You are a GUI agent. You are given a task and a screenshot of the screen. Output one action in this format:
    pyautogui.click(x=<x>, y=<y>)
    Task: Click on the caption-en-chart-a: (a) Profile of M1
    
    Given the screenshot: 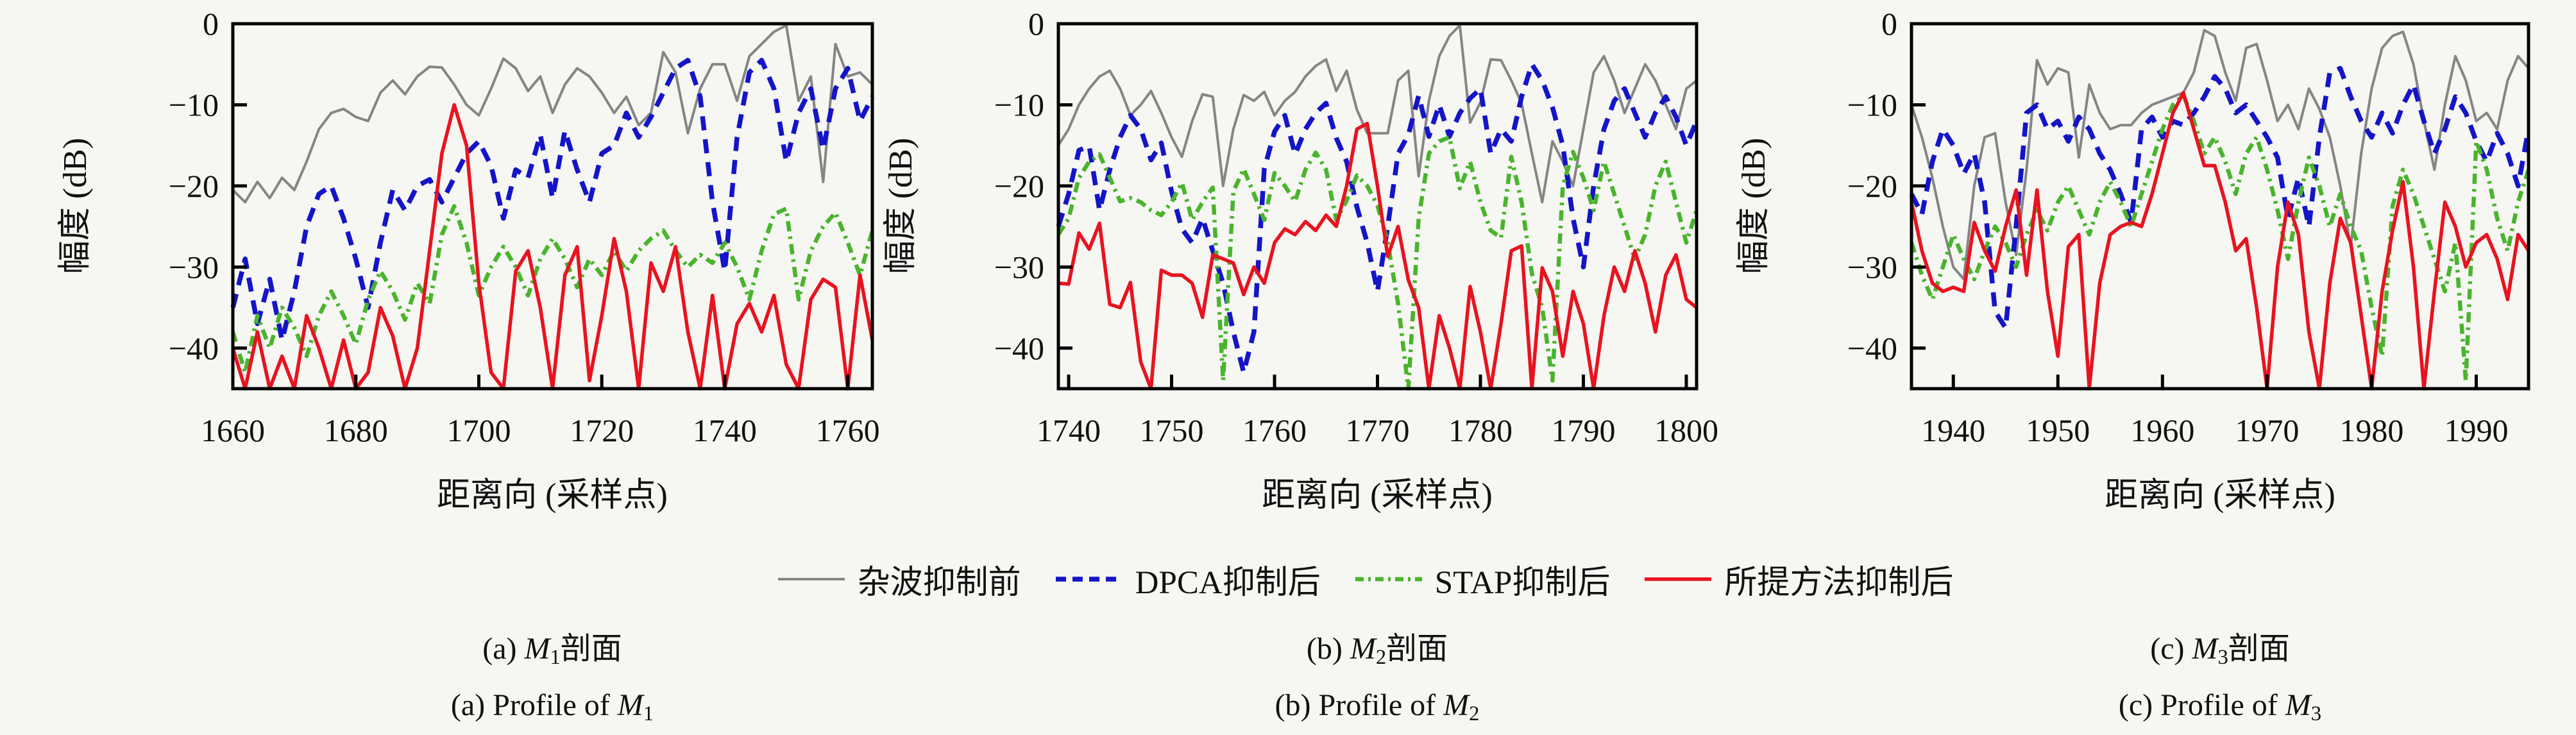 What is the action you would take?
    pyautogui.click(x=552, y=707)
    